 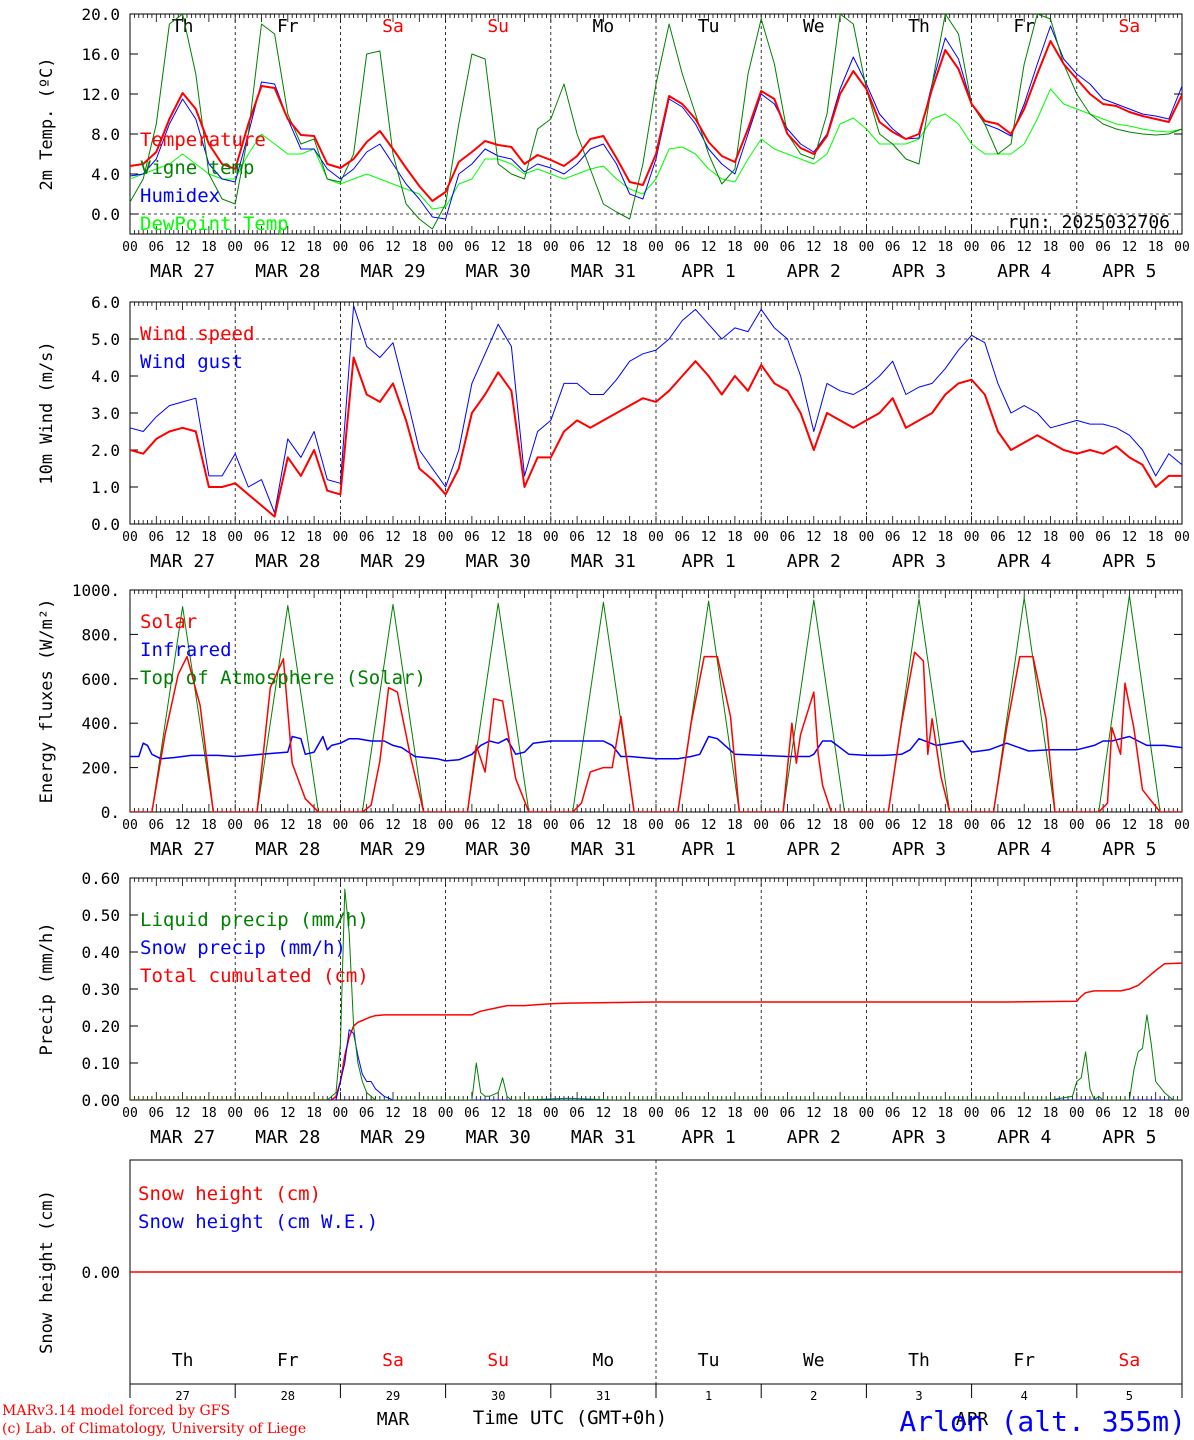 I want to click on date-label: MAR 30, so click(x=498, y=849).